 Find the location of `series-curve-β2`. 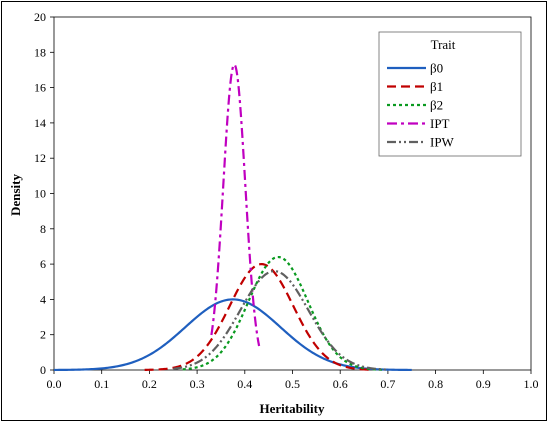

series-curve-β2 is located at coordinates (283, 313).